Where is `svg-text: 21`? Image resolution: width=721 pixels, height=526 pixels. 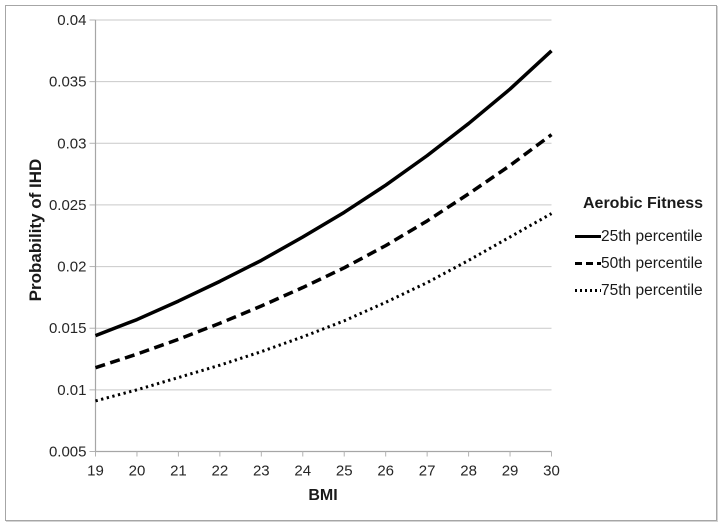
svg-text: 21 is located at coordinates (178, 471).